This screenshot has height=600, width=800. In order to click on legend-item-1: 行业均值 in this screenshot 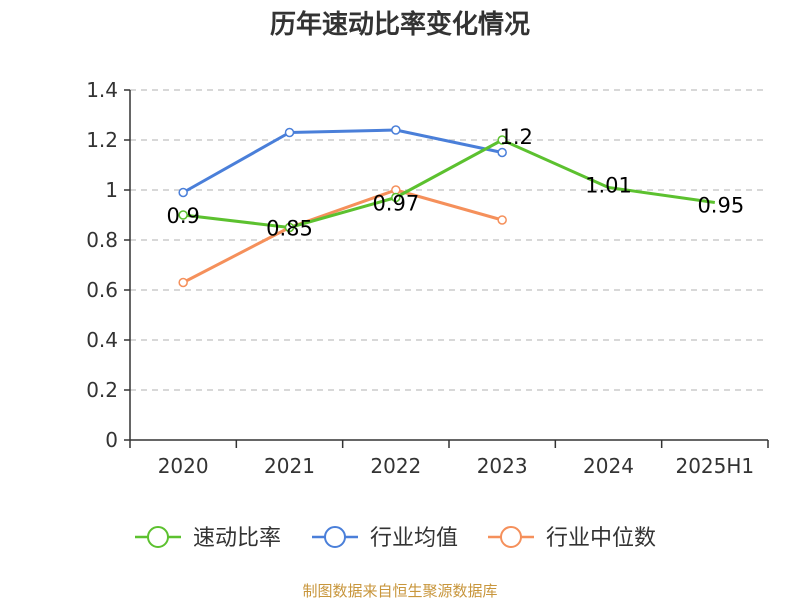, I will do `click(385, 538)`.